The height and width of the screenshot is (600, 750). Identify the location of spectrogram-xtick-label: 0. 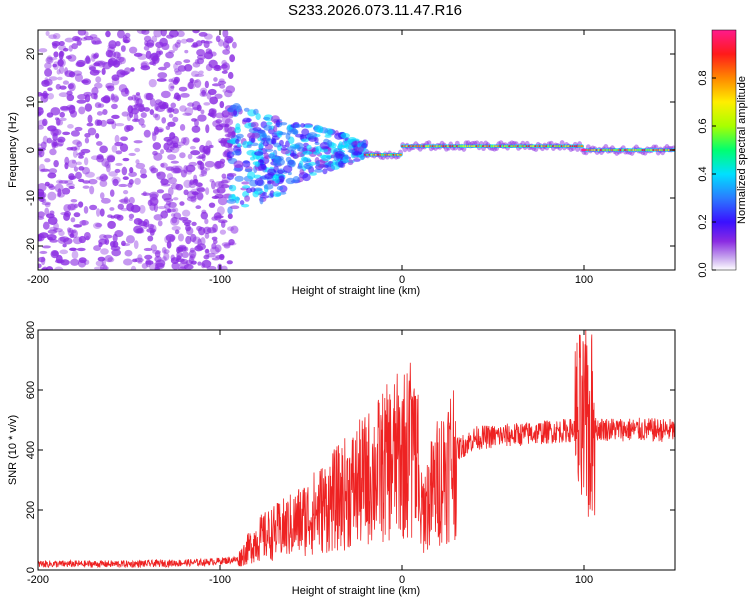
(402, 280).